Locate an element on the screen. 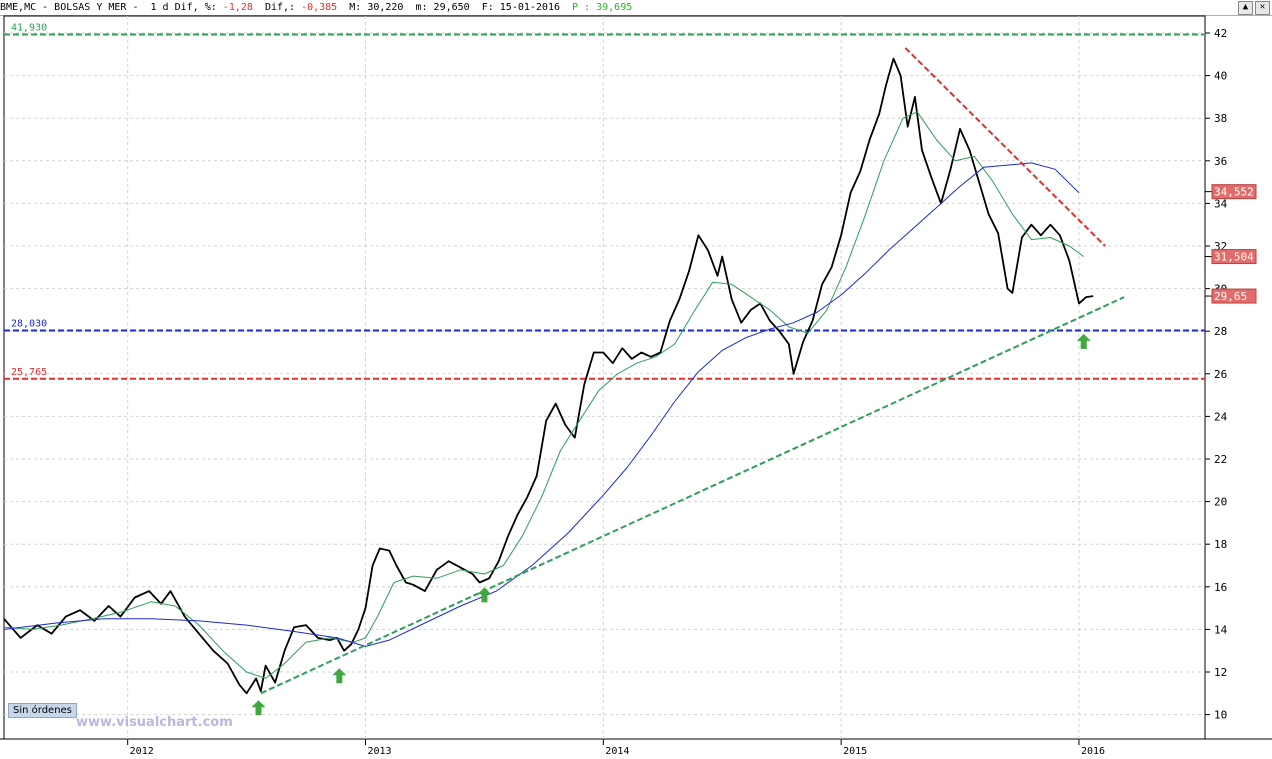 The height and width of the screenshot is (759, 1272). orders-status-badge: Sin órdenes is located at coordinates (42, 710).